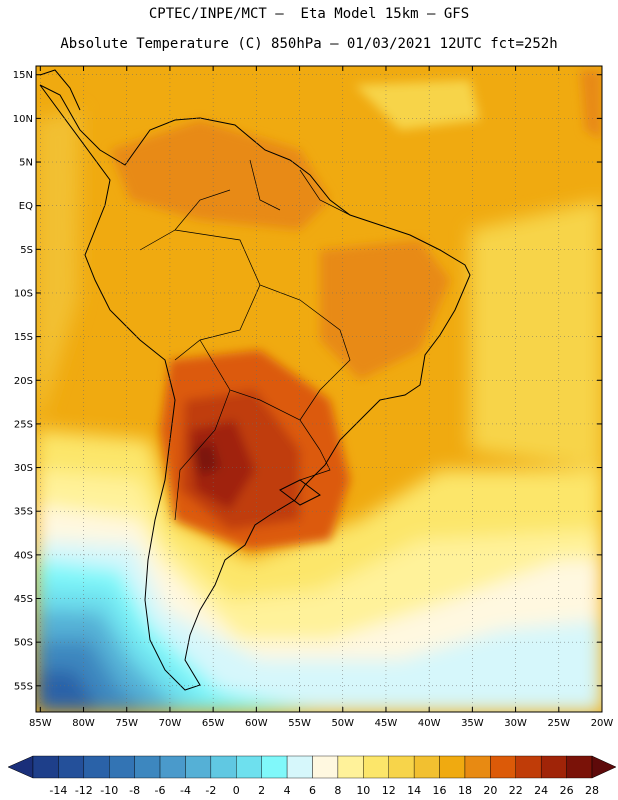  I want to click on lat-label: EQ, so click(26, 206).